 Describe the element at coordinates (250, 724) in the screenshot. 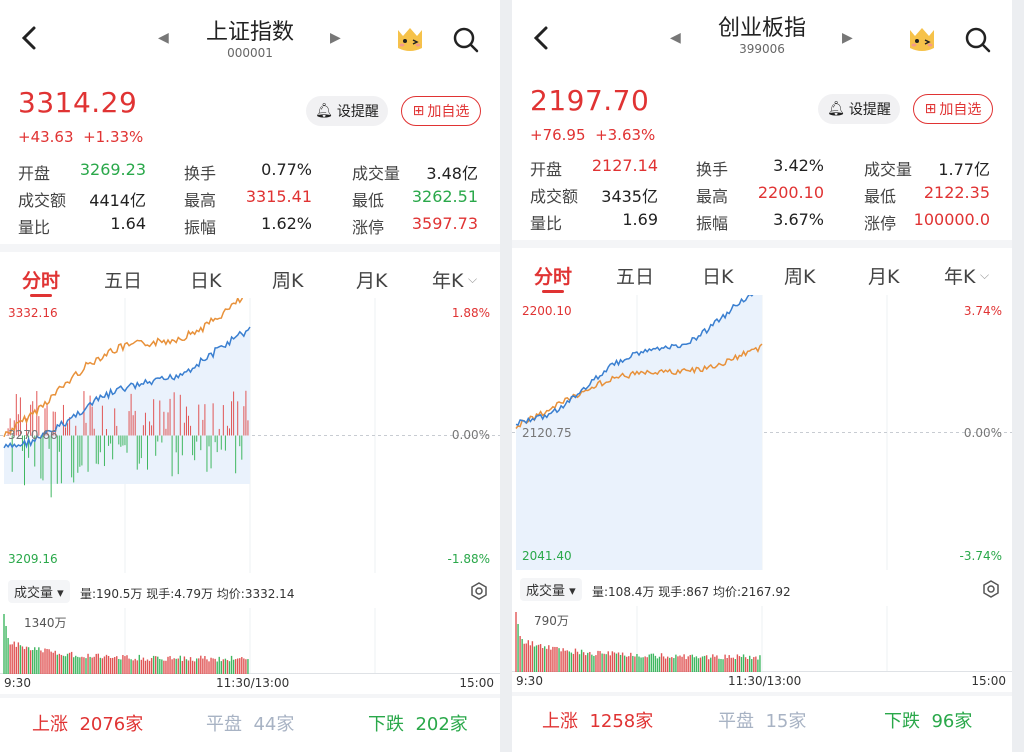

I see `unchanged: 平盘 44家` at that location.